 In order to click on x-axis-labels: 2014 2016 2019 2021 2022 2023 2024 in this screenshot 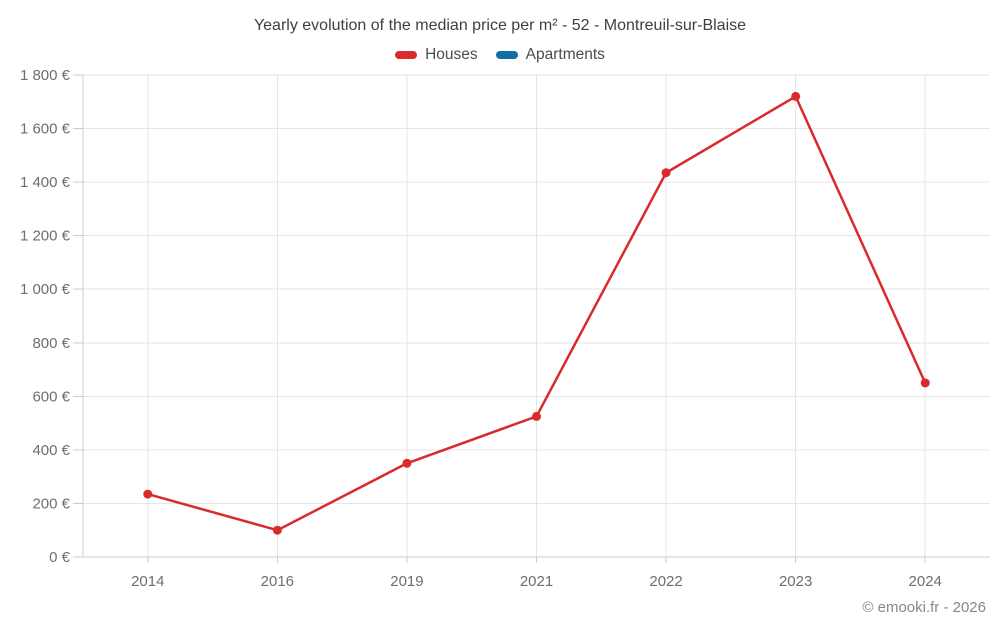, I will do `click(536, 581)`.